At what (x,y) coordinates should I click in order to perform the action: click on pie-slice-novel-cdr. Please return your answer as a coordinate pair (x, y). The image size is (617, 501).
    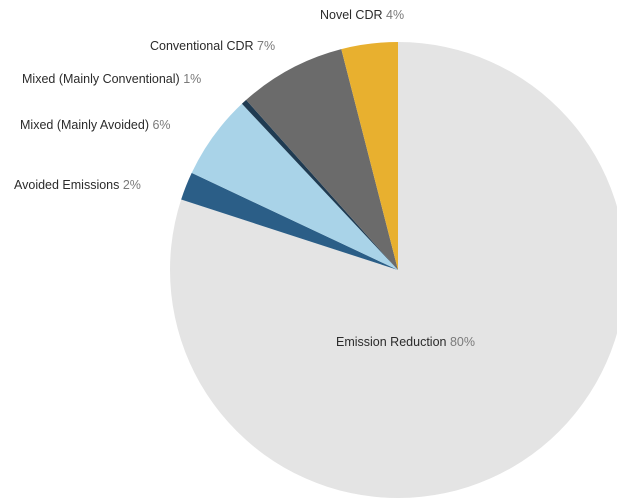
    Looking at the image, I should click on (369, 156).